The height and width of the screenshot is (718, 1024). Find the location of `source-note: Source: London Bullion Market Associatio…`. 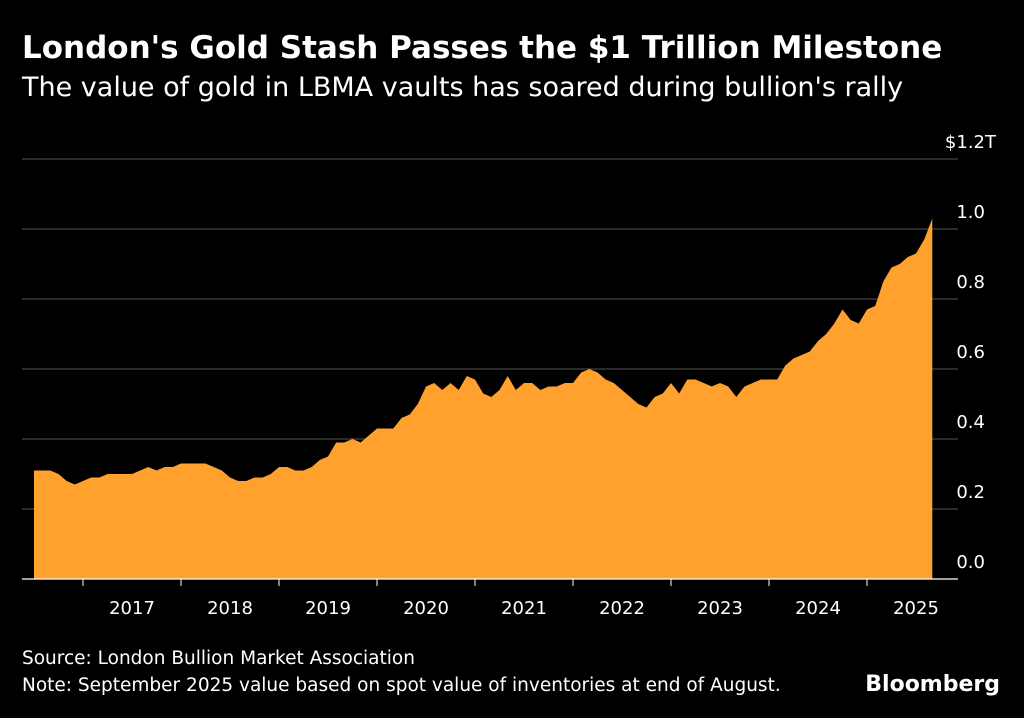

source-note: Source: London Bullion Market Associatio… is located at coordinates (218, 658).